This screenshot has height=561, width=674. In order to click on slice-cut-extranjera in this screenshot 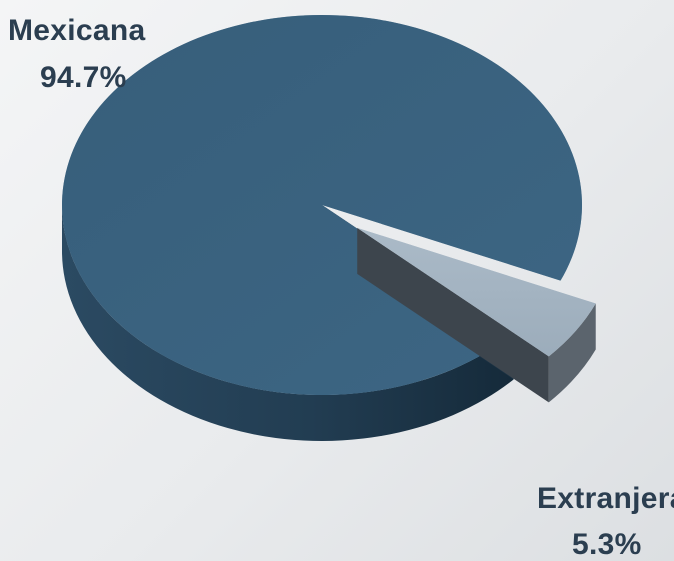, I will do `click(453, 315)`.